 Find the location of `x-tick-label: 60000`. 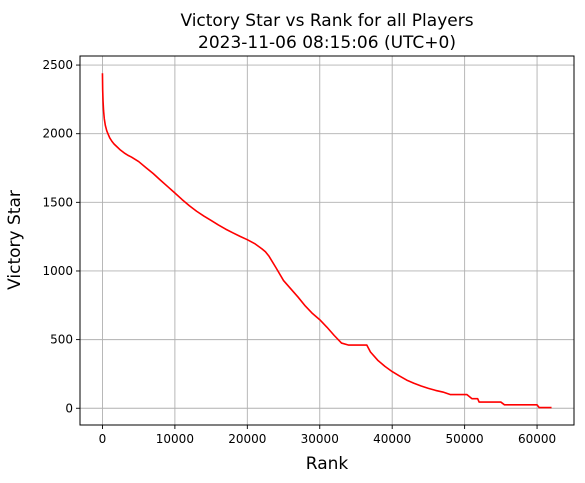

x-tick-label: 60000 is located at coordinates (537, 439).